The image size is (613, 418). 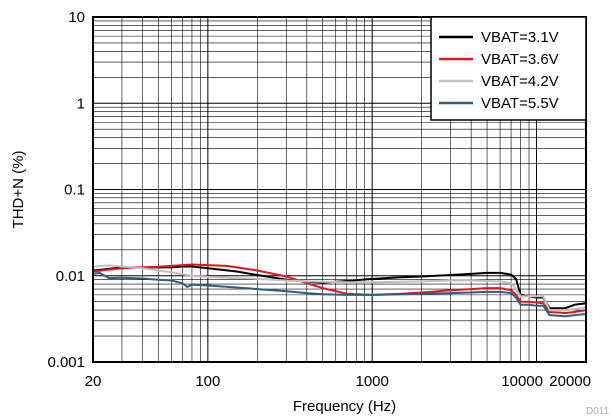 What do you see at coordinates (520, 81) in the screenshot?
I see `legend-label-3: VBAT=4.2V` at bounding box center [520, 81].